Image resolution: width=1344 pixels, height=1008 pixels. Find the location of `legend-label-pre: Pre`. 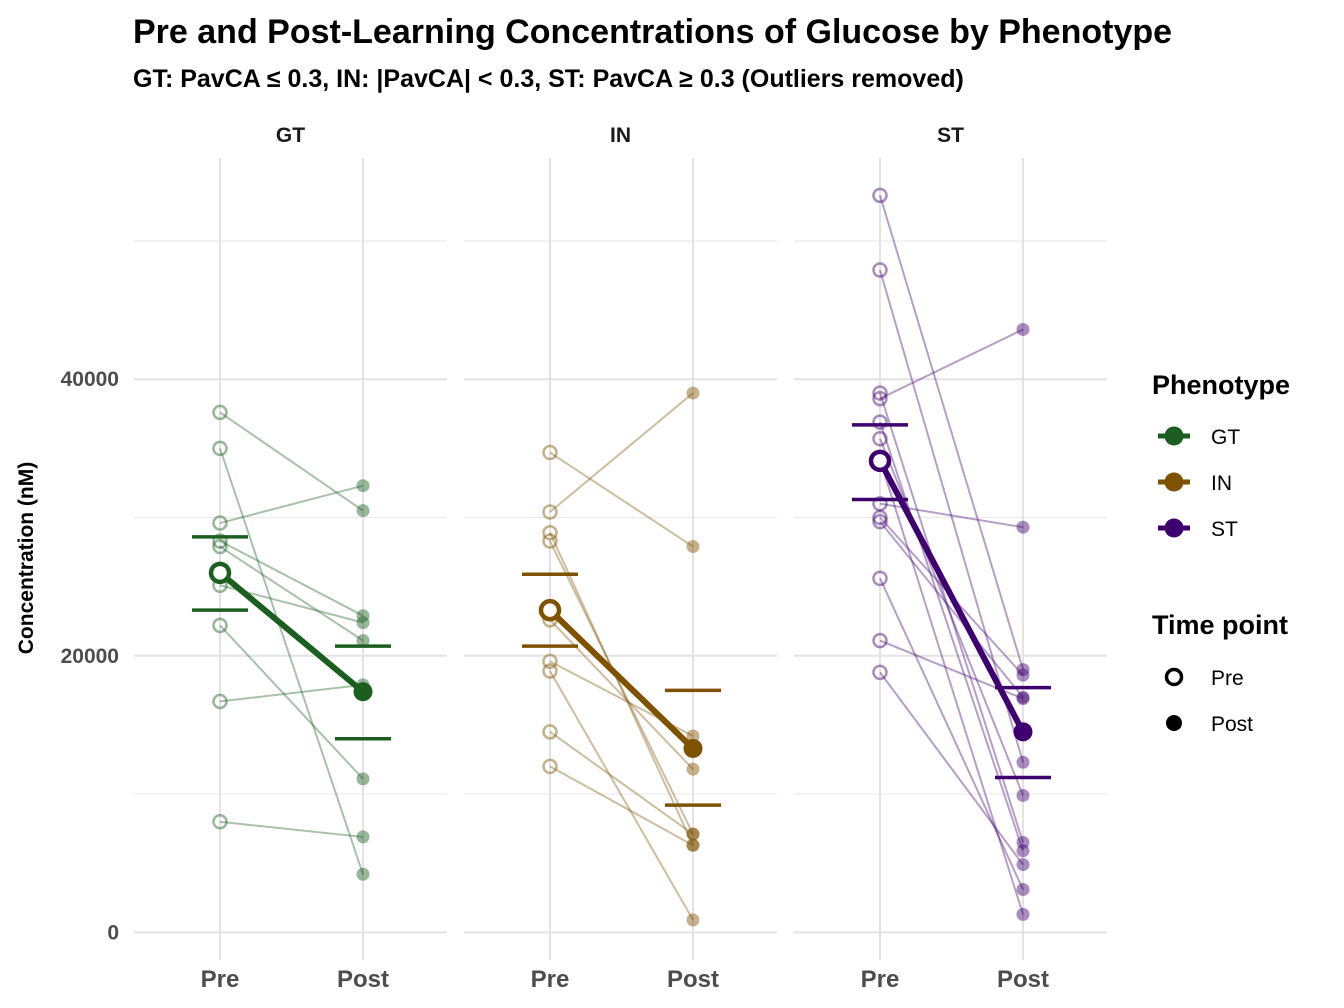

legend-label-pre: Pre is located at coordinates (1227, 678).